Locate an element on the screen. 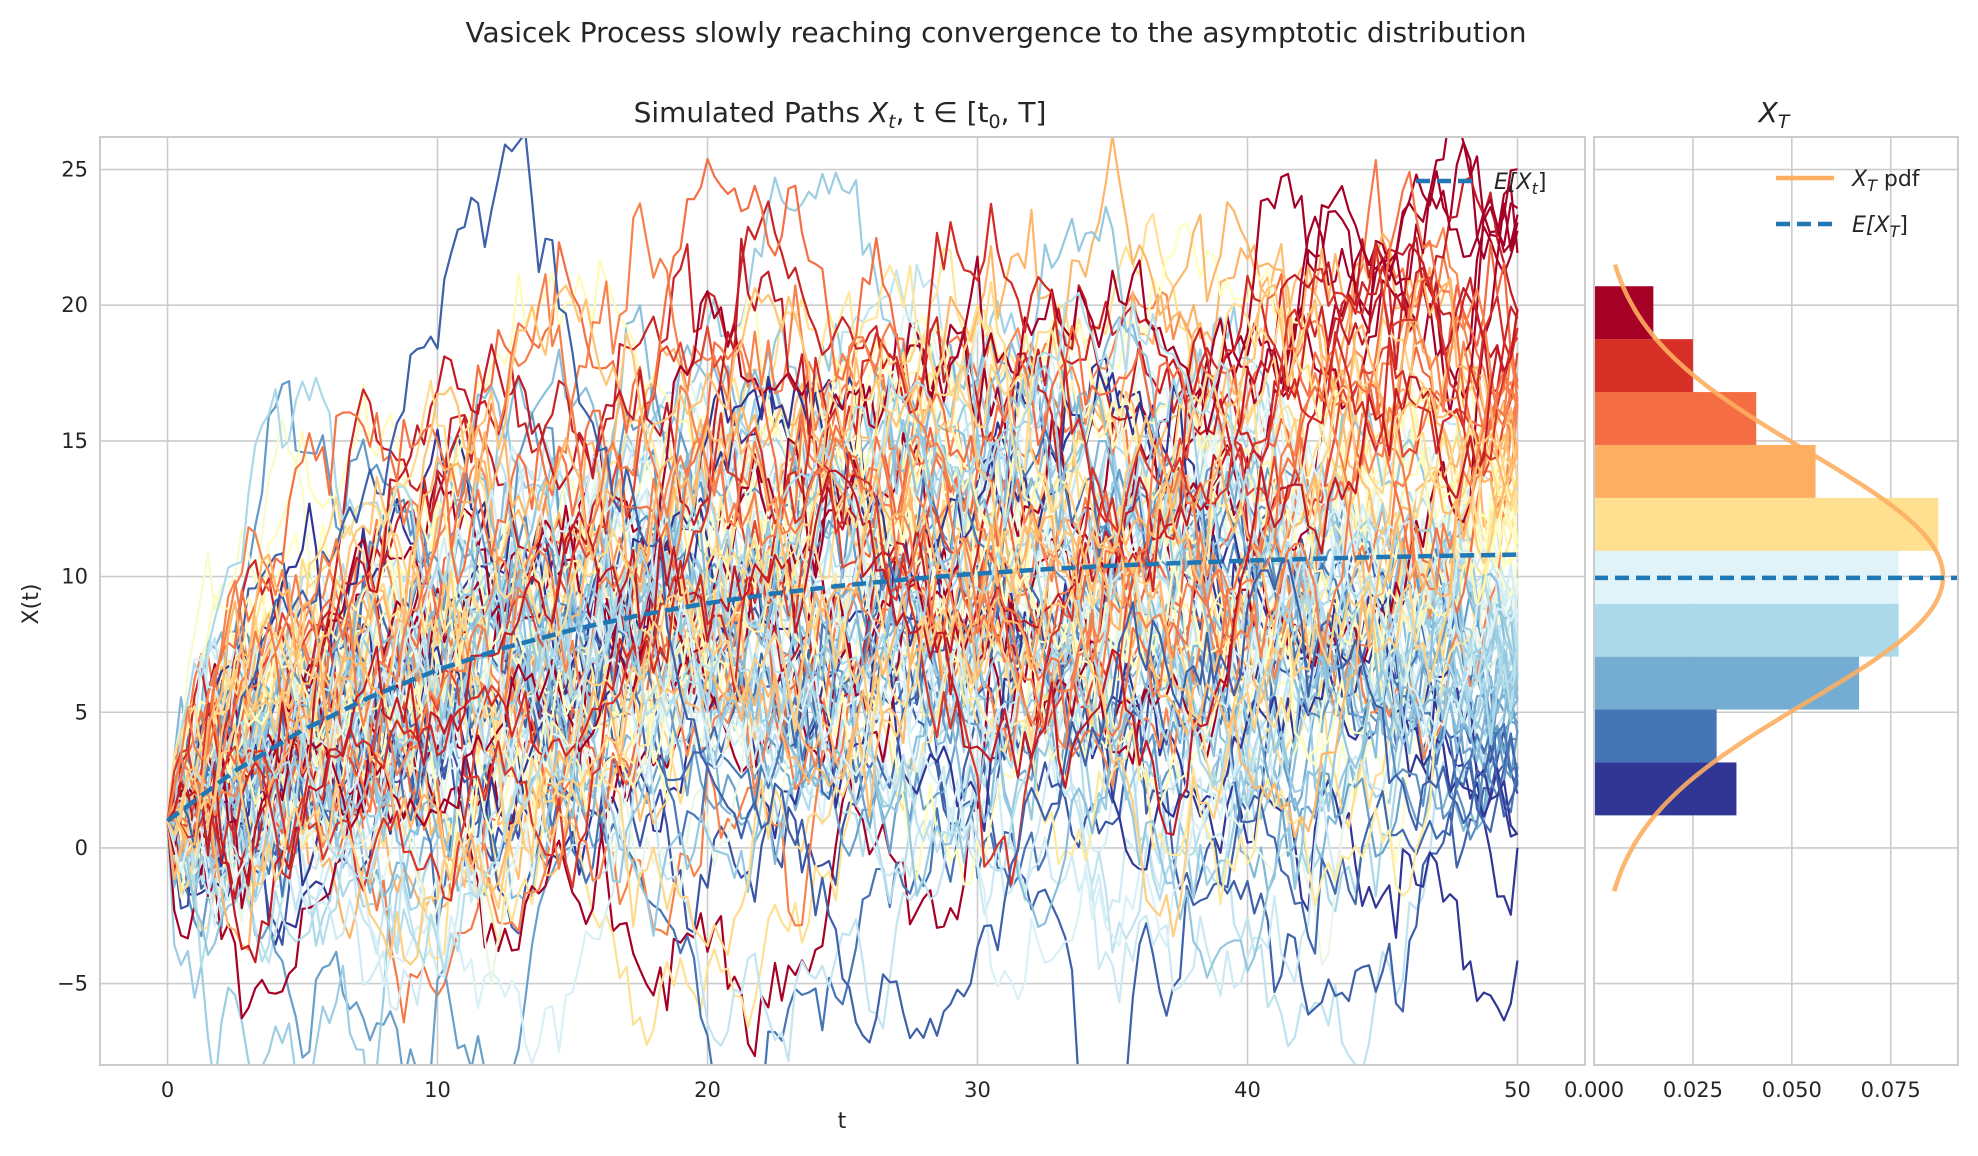 The height and width of the screenshot is (1156, 1978). histogram-legend-pdf-label: XT pdf is located at coordinates (1886, 181).